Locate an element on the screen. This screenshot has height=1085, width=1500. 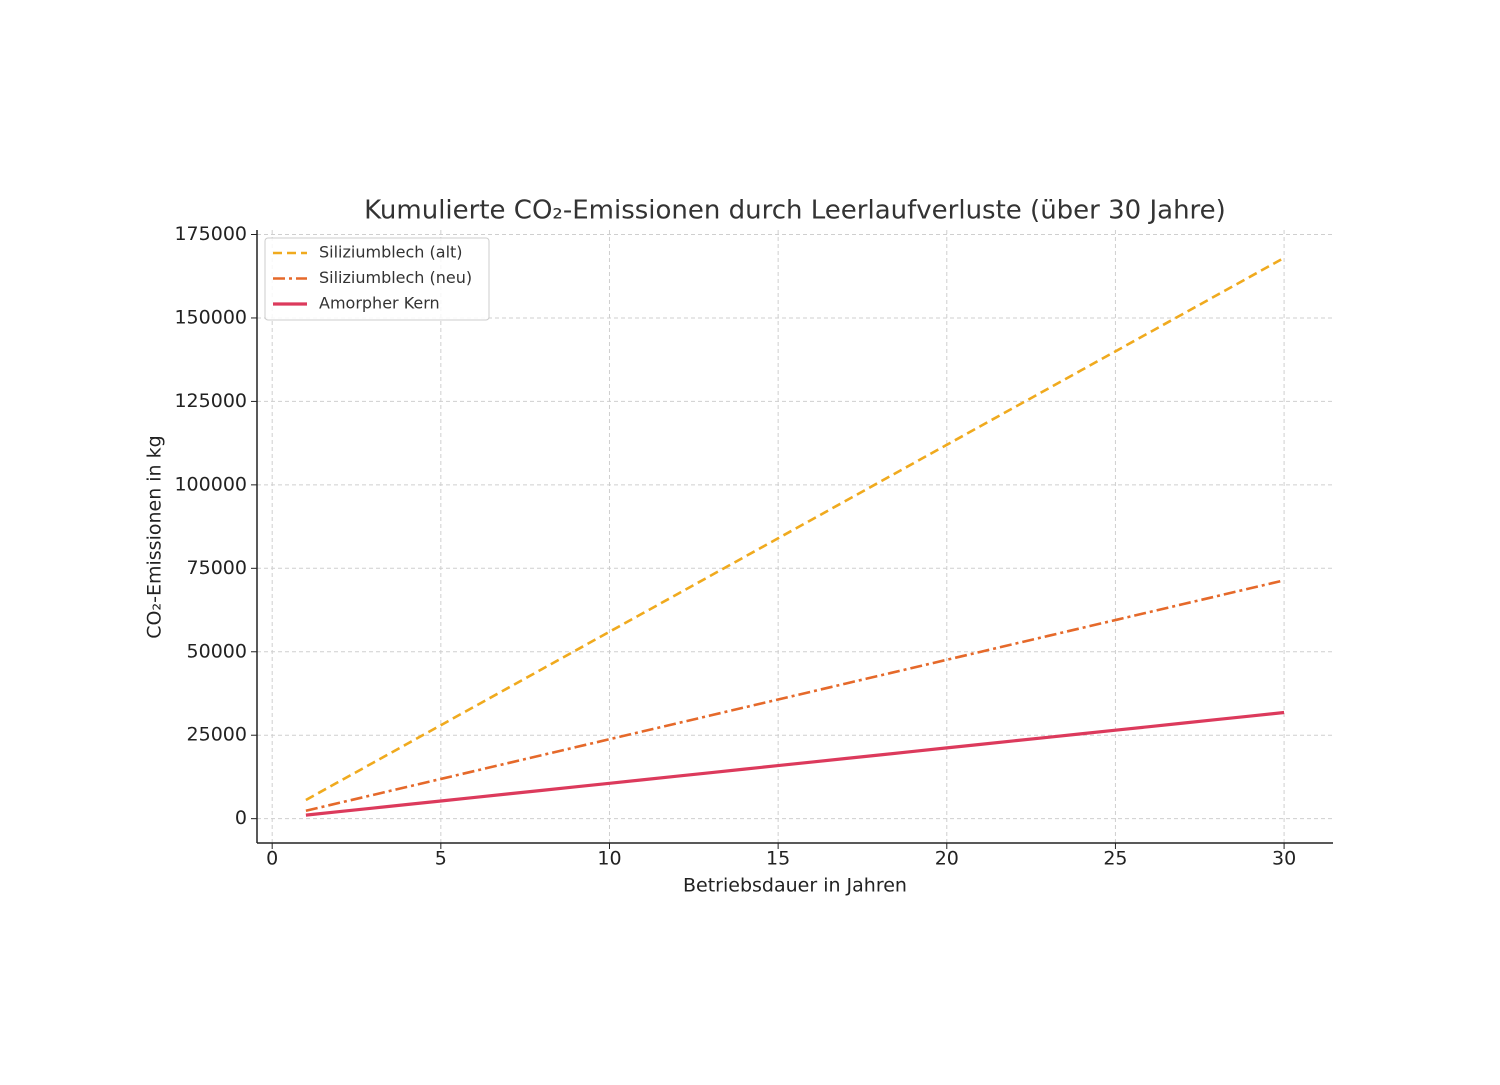
x-tick-label: 5 is located at coordinates (441, 859).